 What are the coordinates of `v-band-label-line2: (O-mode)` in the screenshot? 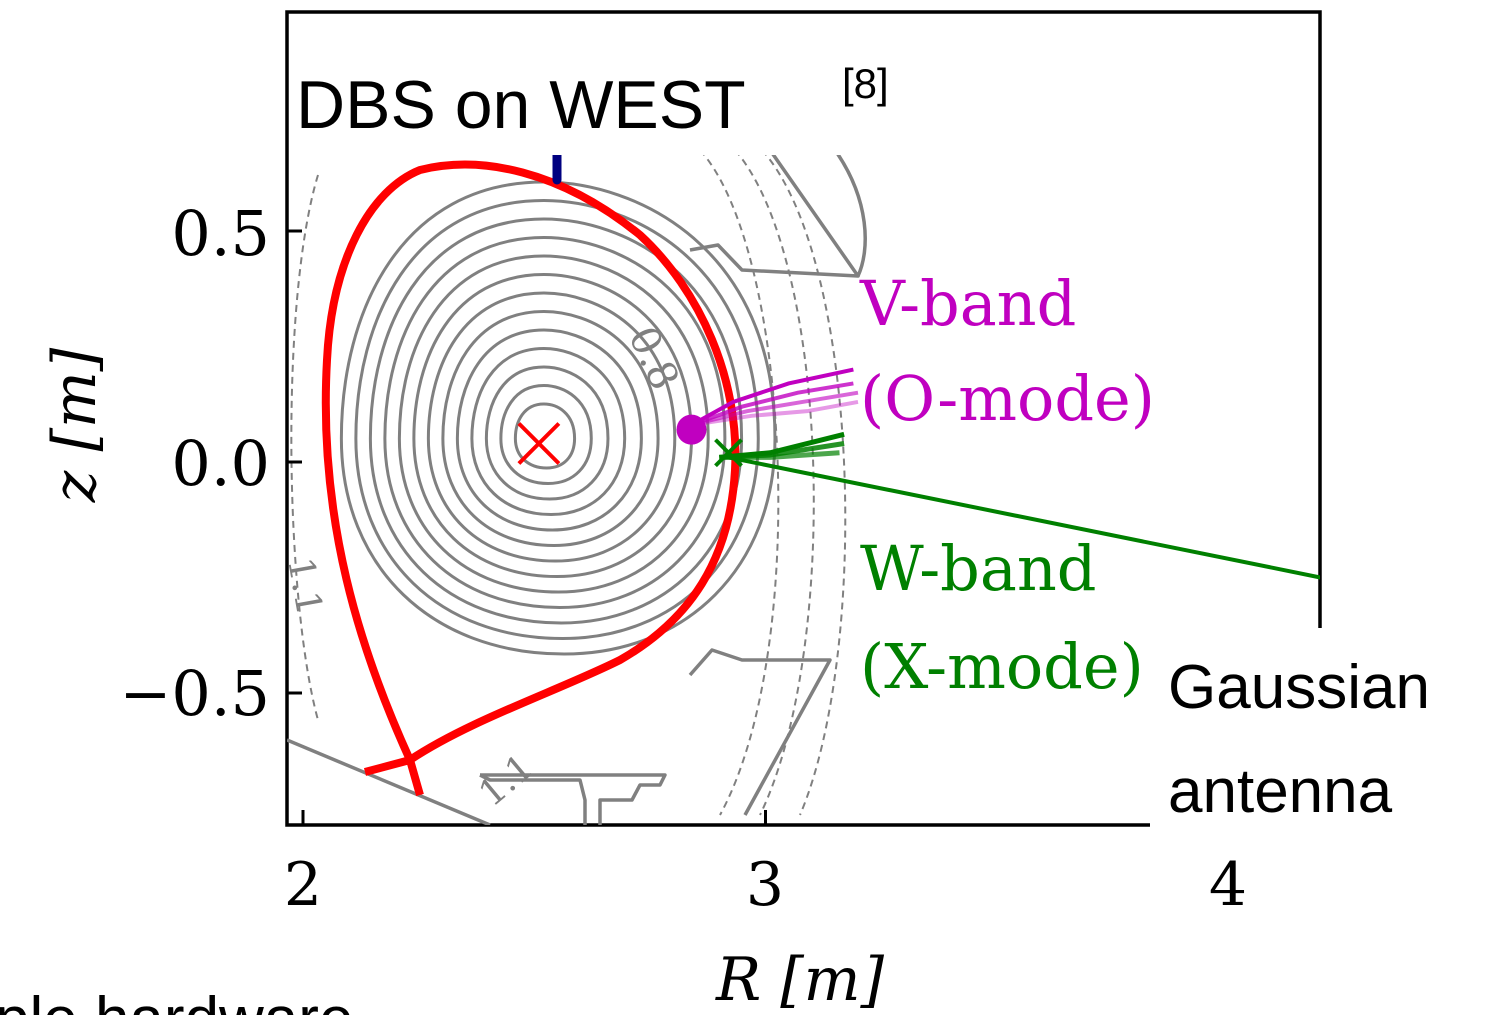 It's located at (1007, 398).